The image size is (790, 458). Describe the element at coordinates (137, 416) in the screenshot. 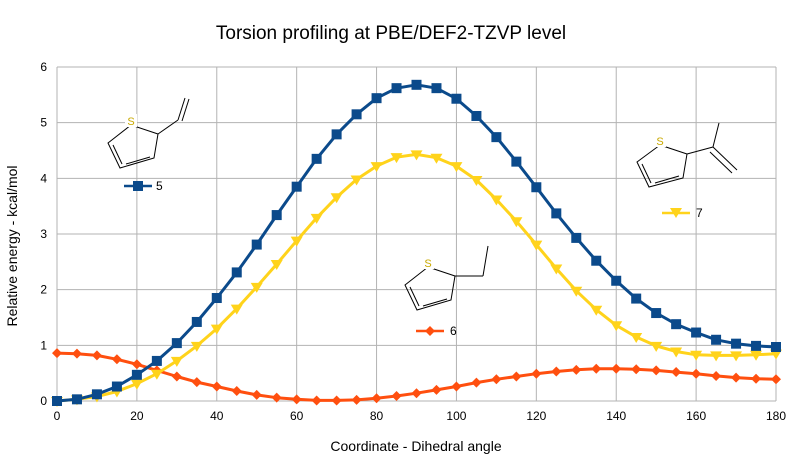

I see `x-tick-label: 20` at that location.